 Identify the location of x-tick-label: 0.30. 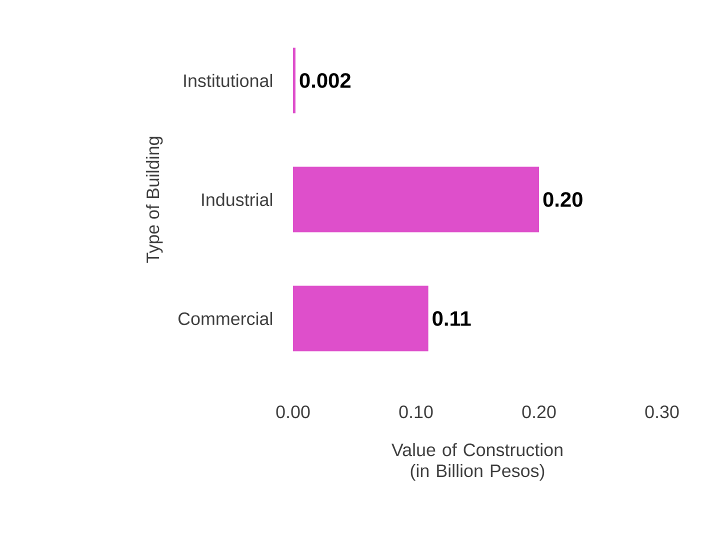
(662, 412).